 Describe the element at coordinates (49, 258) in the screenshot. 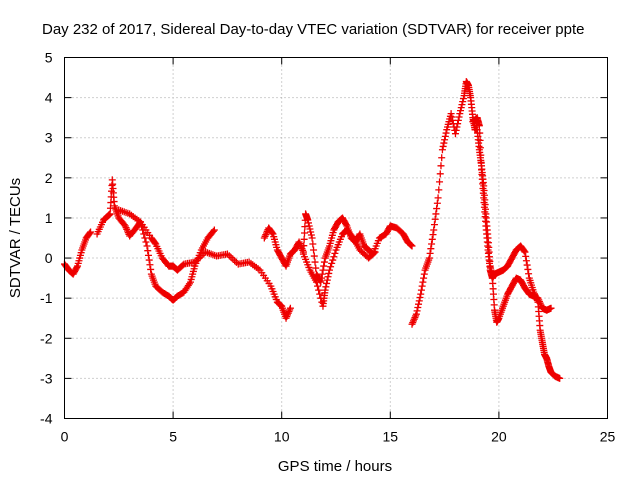

I see `y-tick-label: 0` at that location.